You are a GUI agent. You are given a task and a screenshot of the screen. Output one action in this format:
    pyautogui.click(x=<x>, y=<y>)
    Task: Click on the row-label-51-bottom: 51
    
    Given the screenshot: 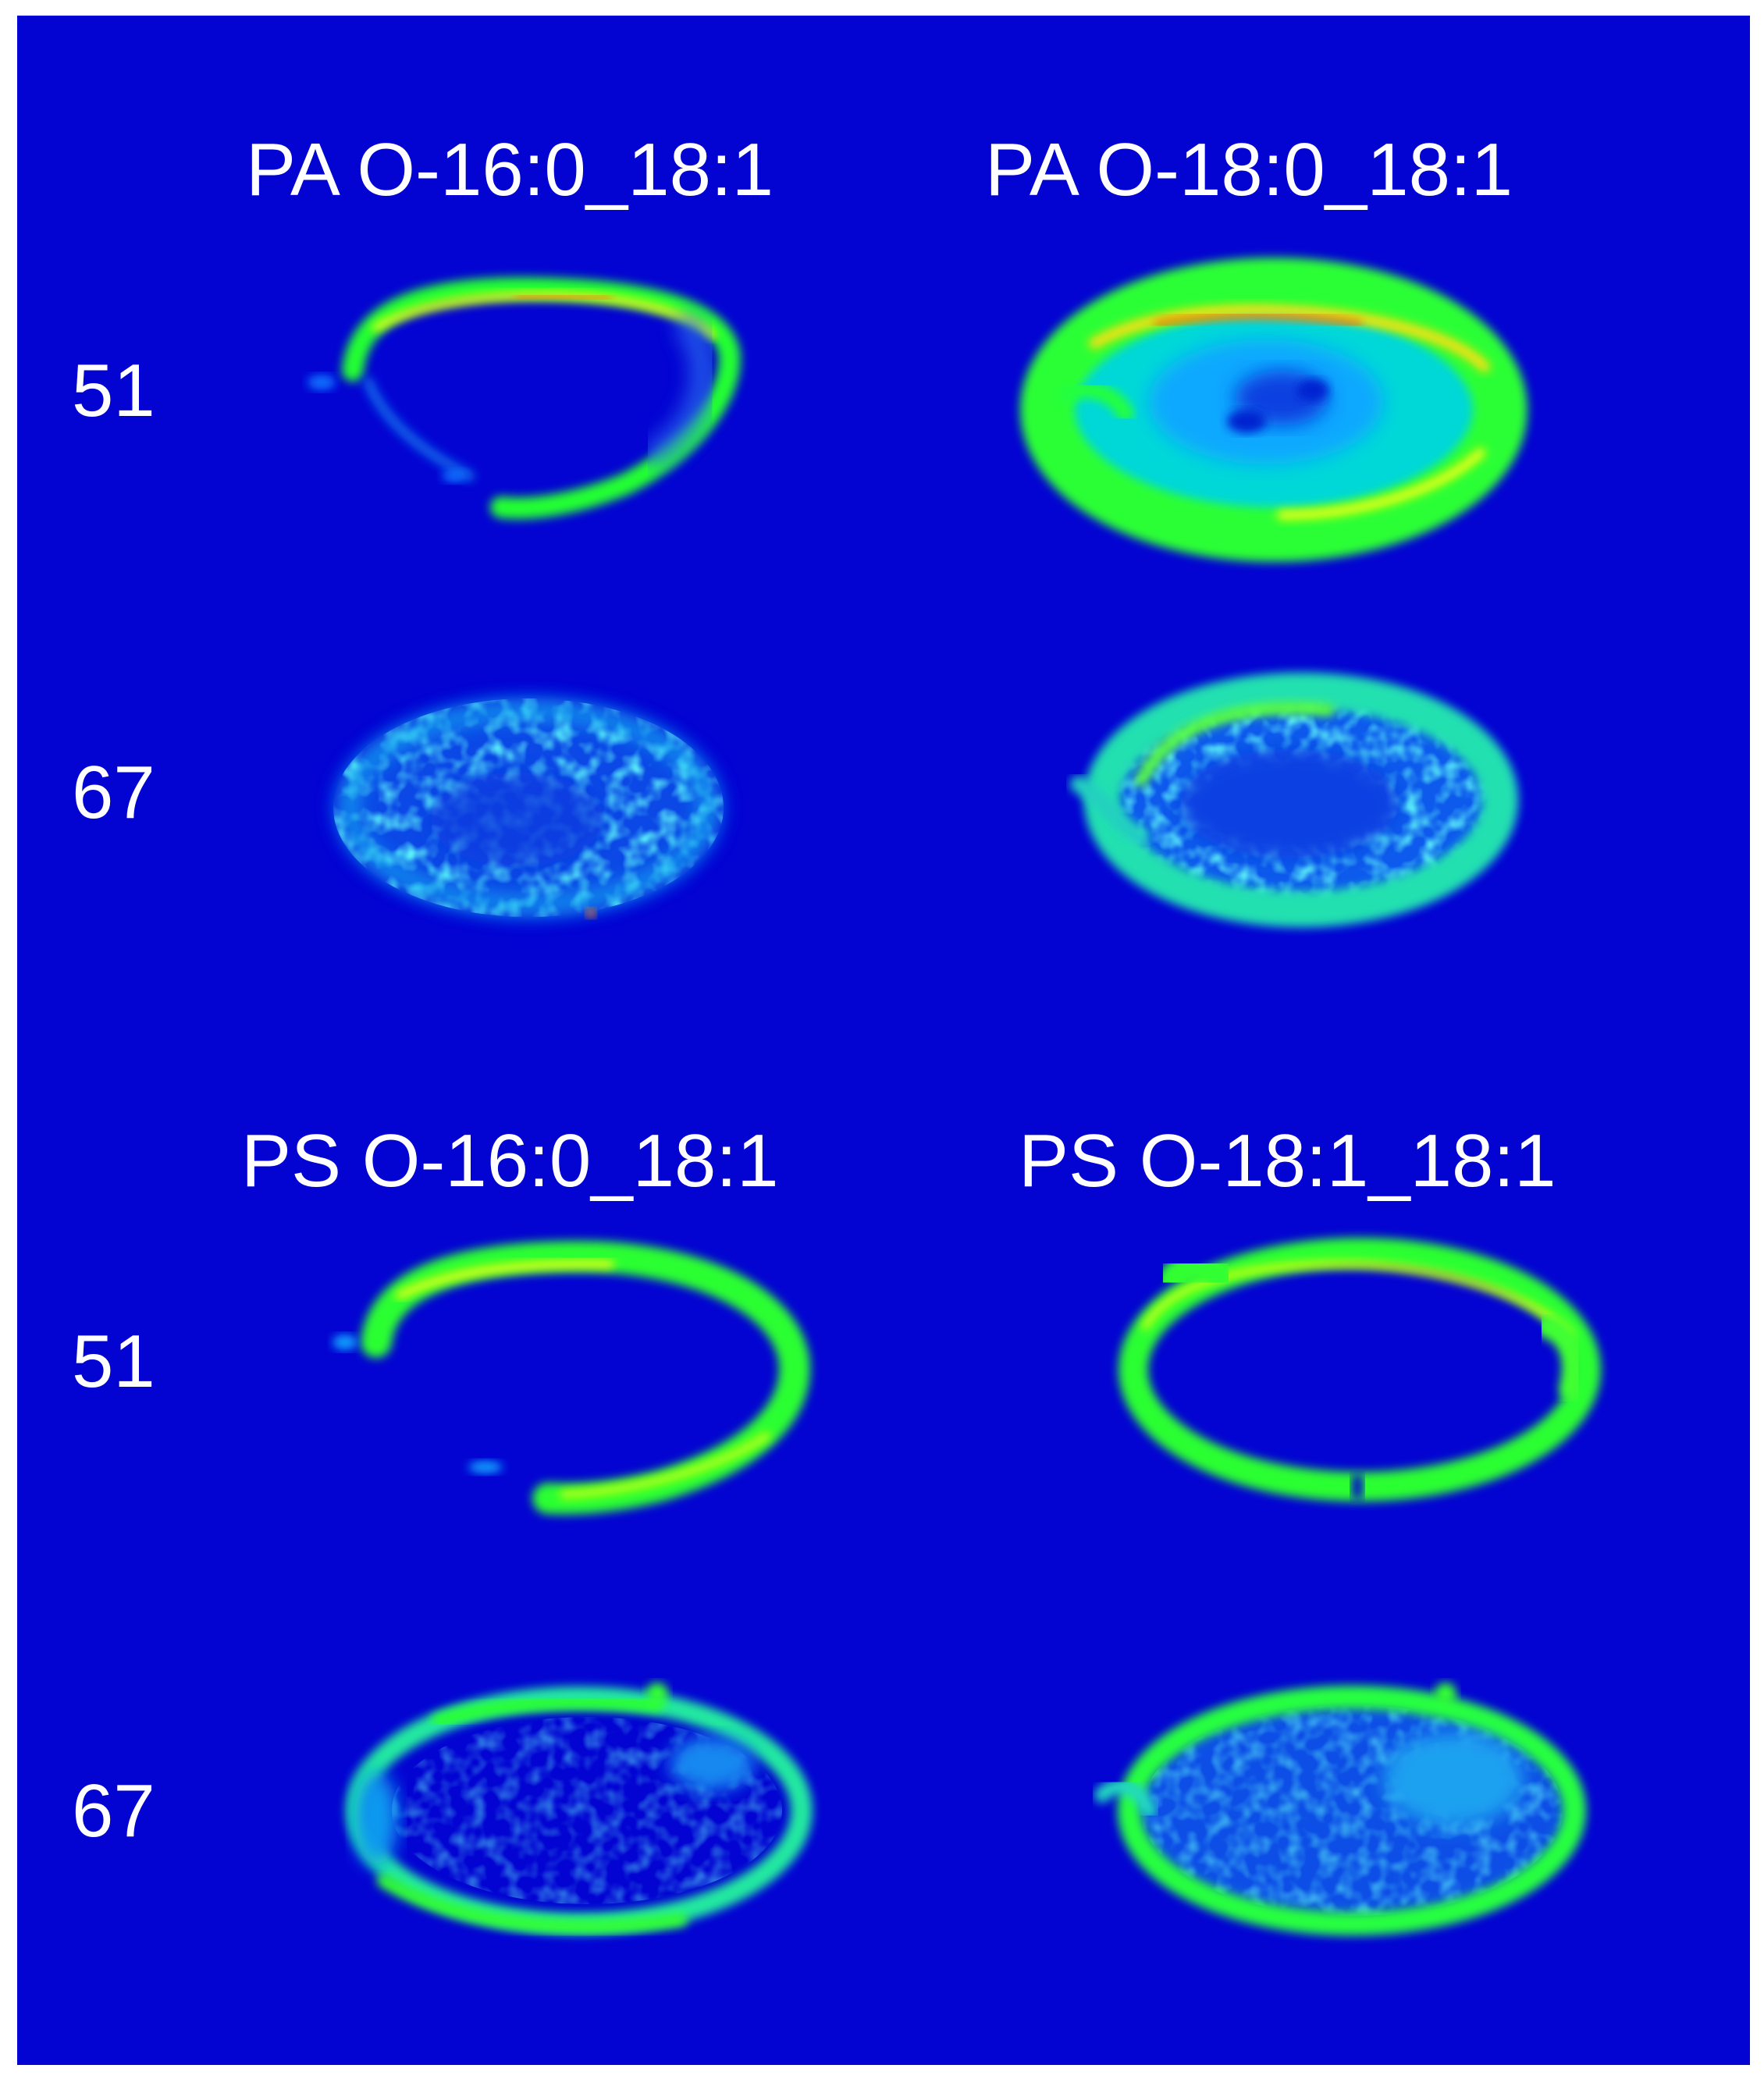 What is the action you would take?
    pyautogui.click(x=113, y=1361)
    